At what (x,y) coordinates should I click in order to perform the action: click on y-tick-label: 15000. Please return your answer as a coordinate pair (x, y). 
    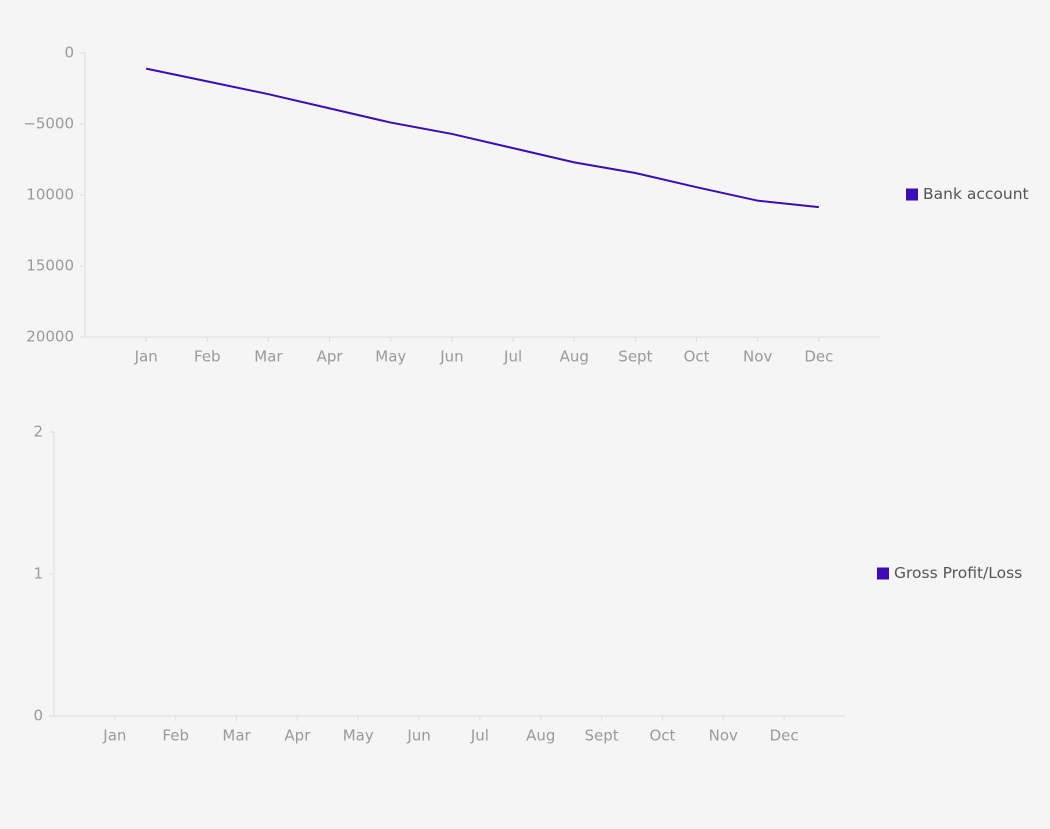
    Looking at the image, I should click on (50, 266).